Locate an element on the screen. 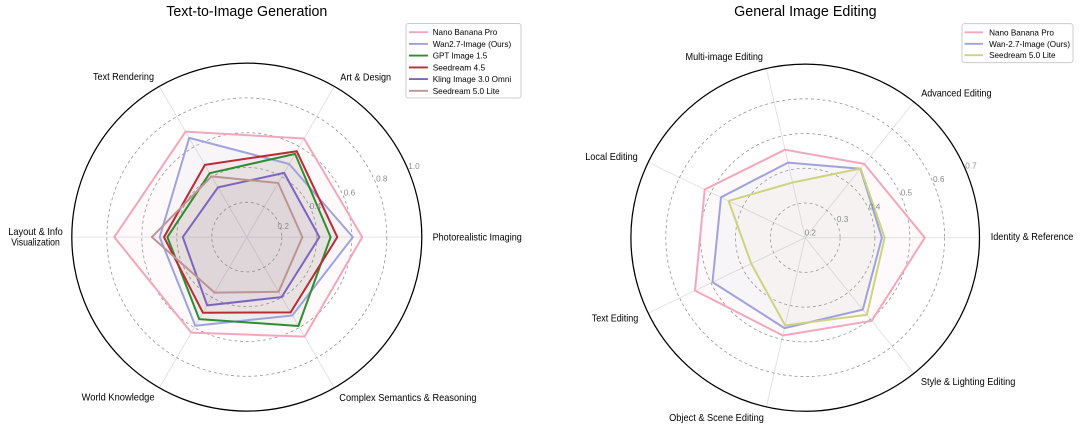 This screenshot has height=438, width=1080. svg-text: Identity & Reference is located at coordinates (1032, 237).